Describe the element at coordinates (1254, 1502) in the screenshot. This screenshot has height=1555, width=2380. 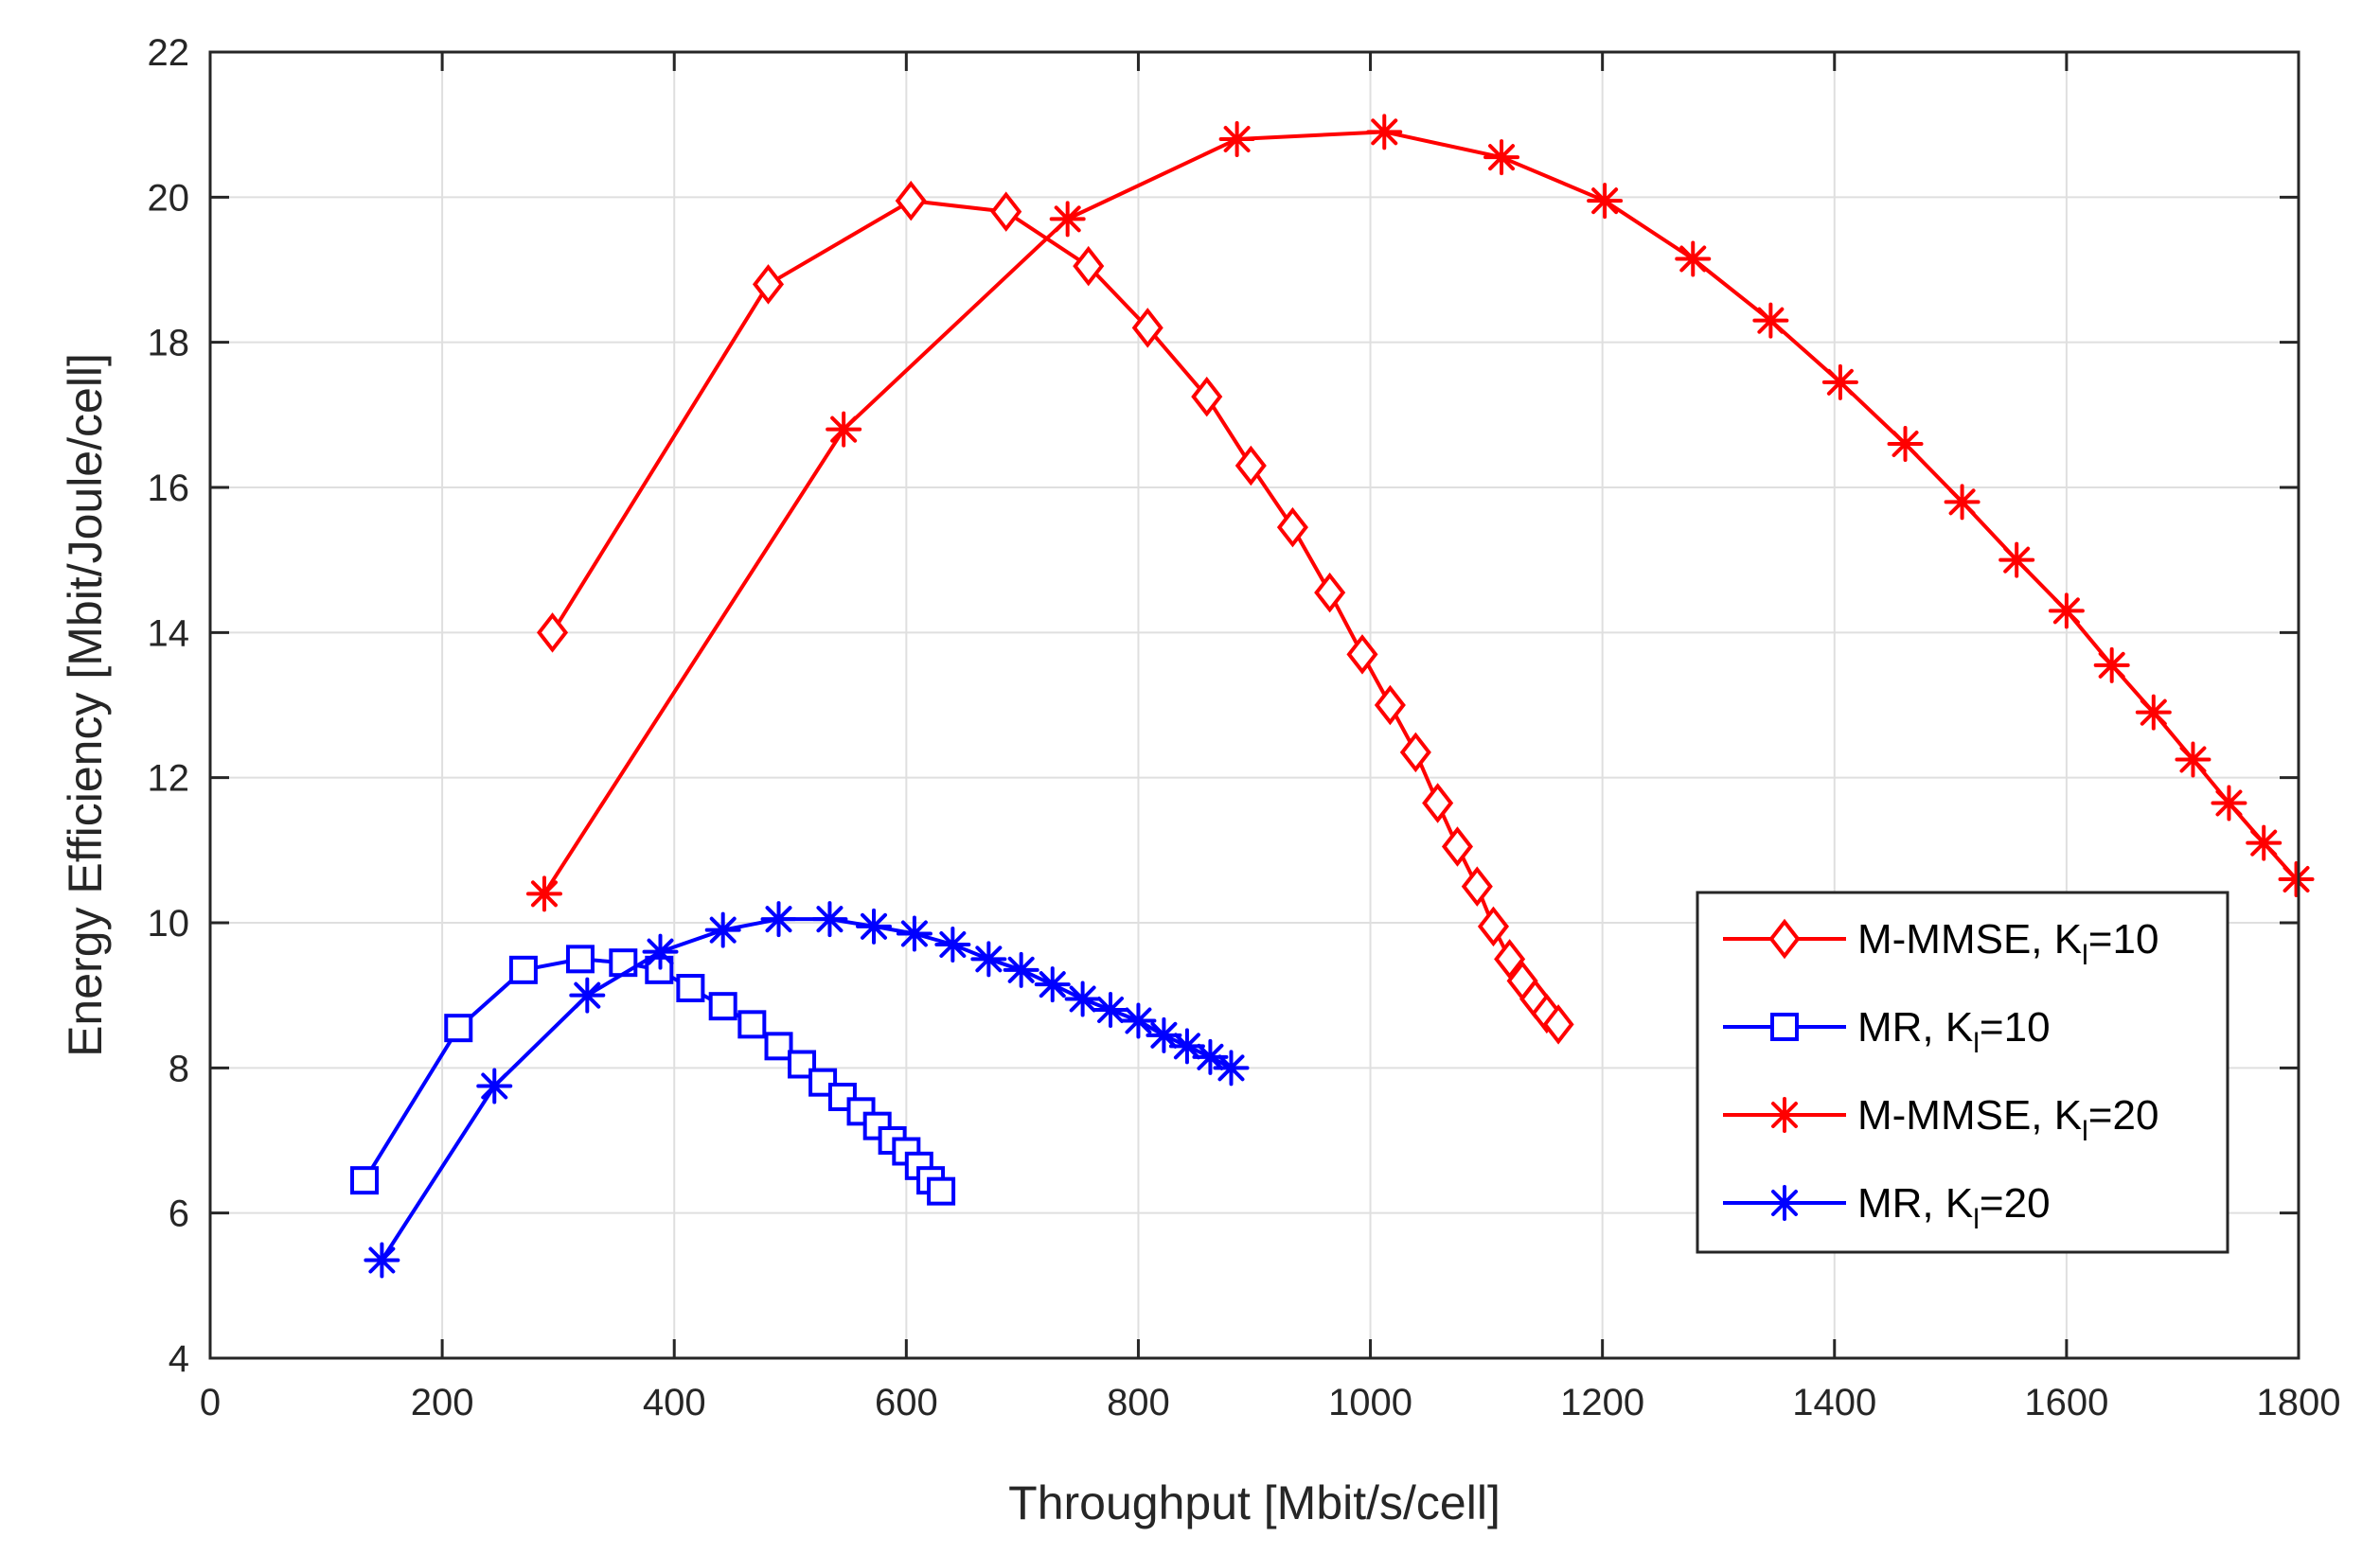
I see `x-axis-label: Throughput [Mbit/s/cell]` at that location.